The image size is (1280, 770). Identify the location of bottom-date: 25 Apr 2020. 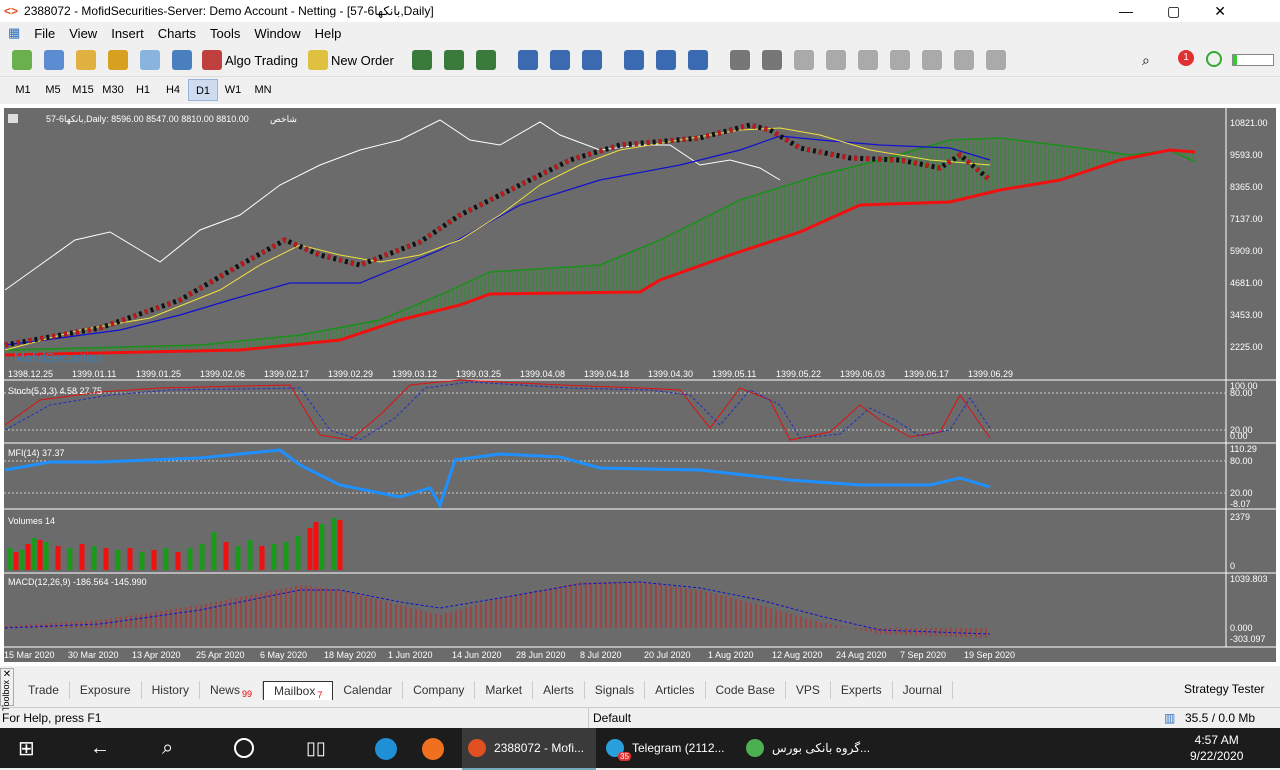
(220, 655).